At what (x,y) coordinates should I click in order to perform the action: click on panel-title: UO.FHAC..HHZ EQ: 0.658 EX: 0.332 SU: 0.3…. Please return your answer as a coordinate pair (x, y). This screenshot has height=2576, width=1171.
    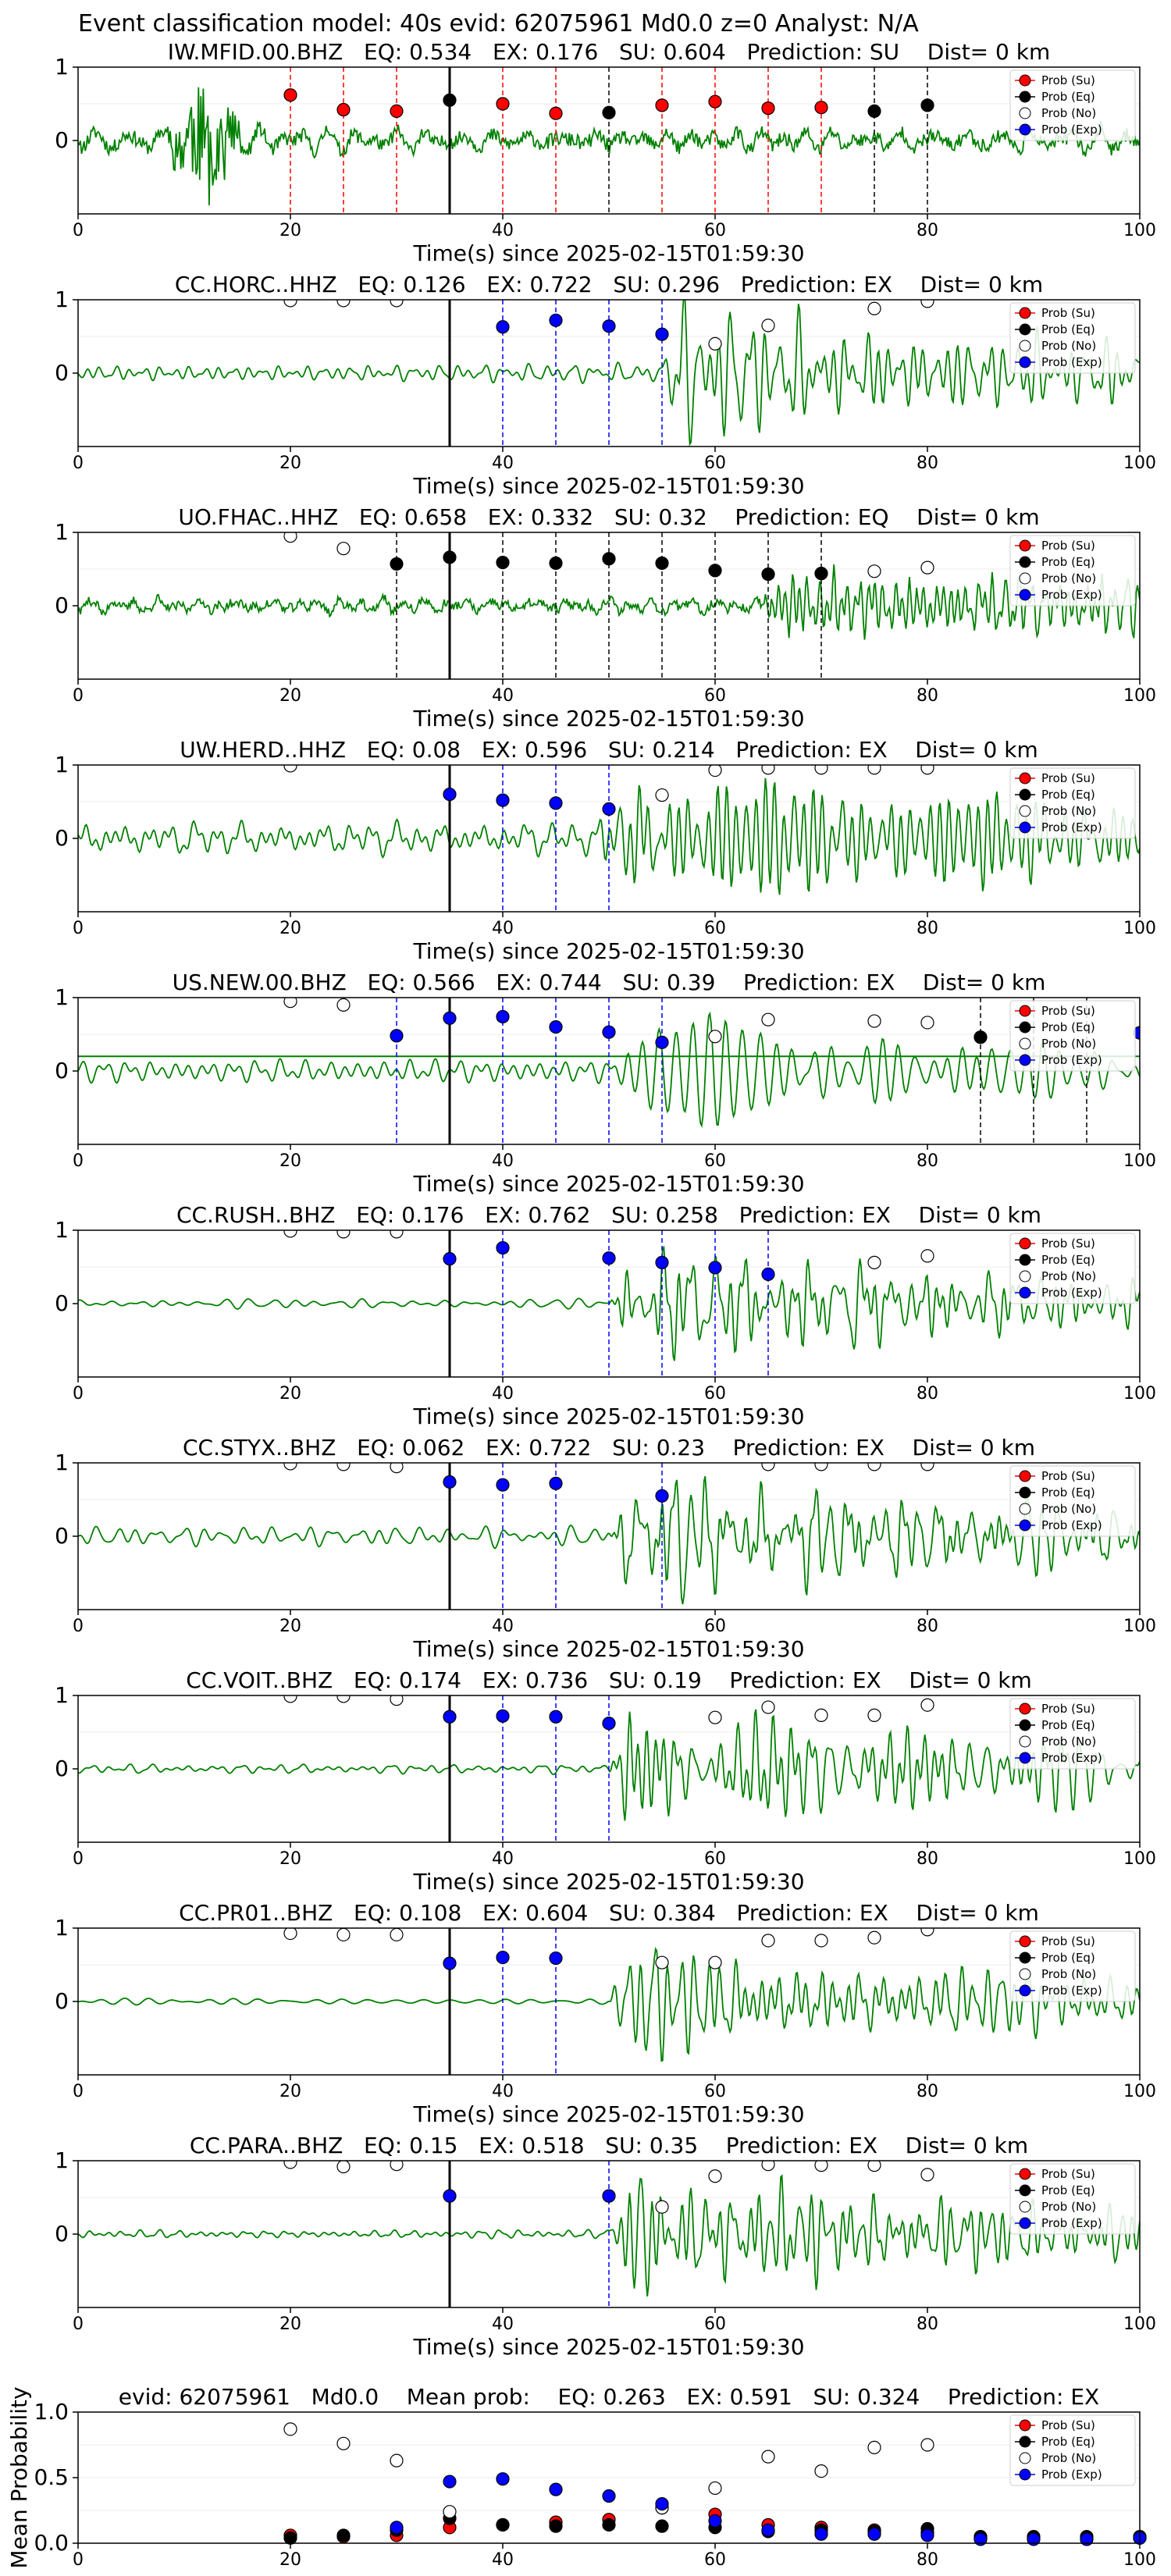
    Looking at the image, I should click on (608, 517).